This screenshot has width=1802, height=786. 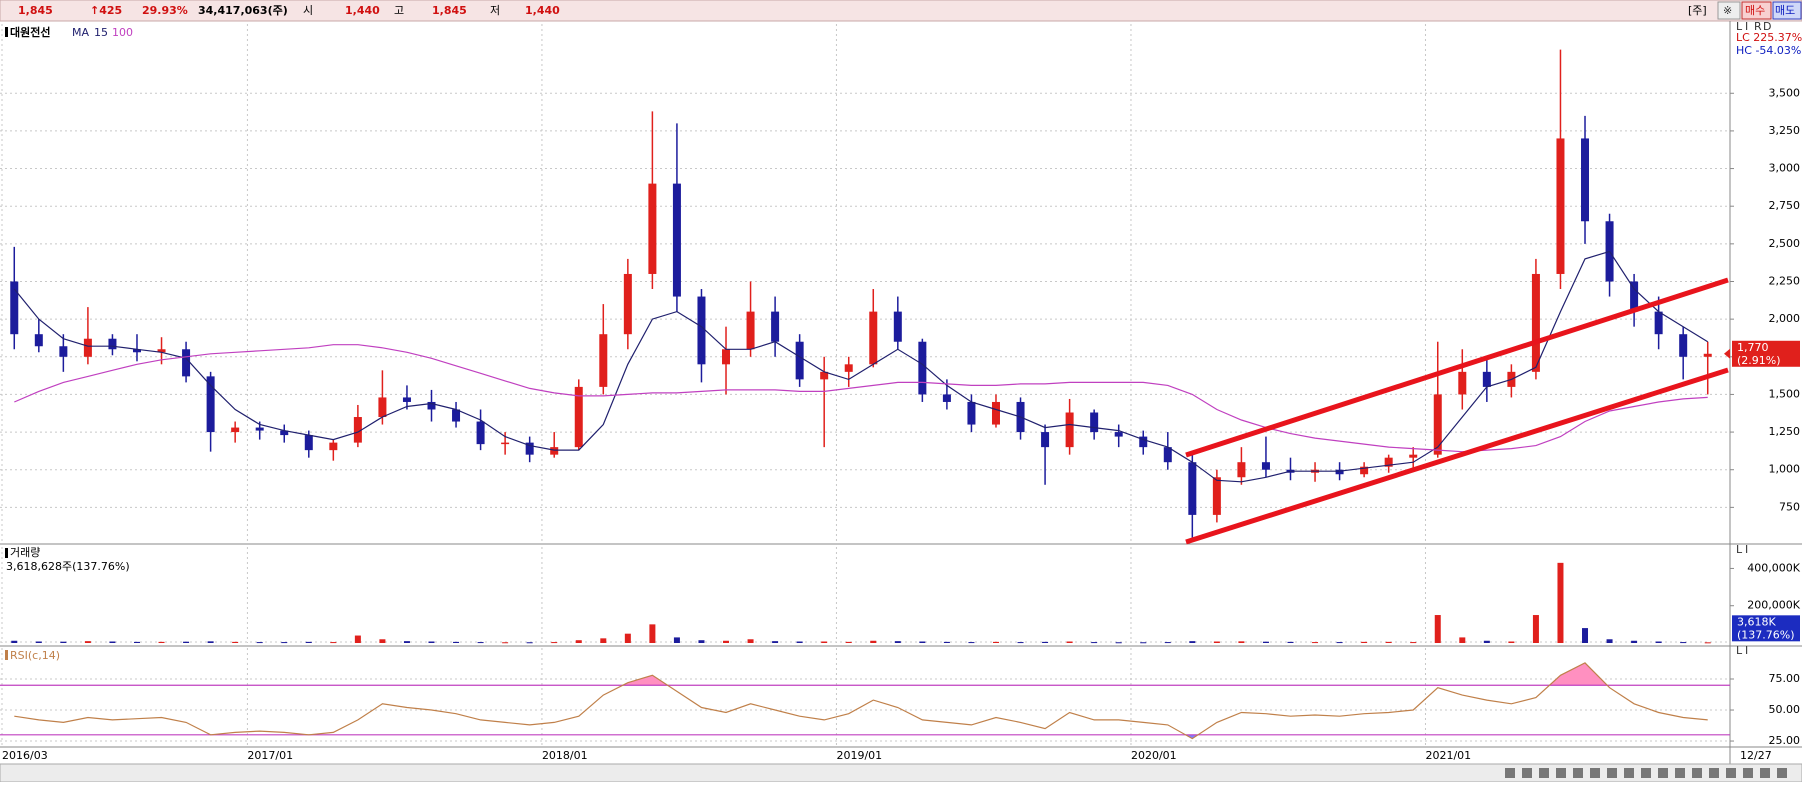 I want to click on buy: 매수, so click(x=1755, y=10).